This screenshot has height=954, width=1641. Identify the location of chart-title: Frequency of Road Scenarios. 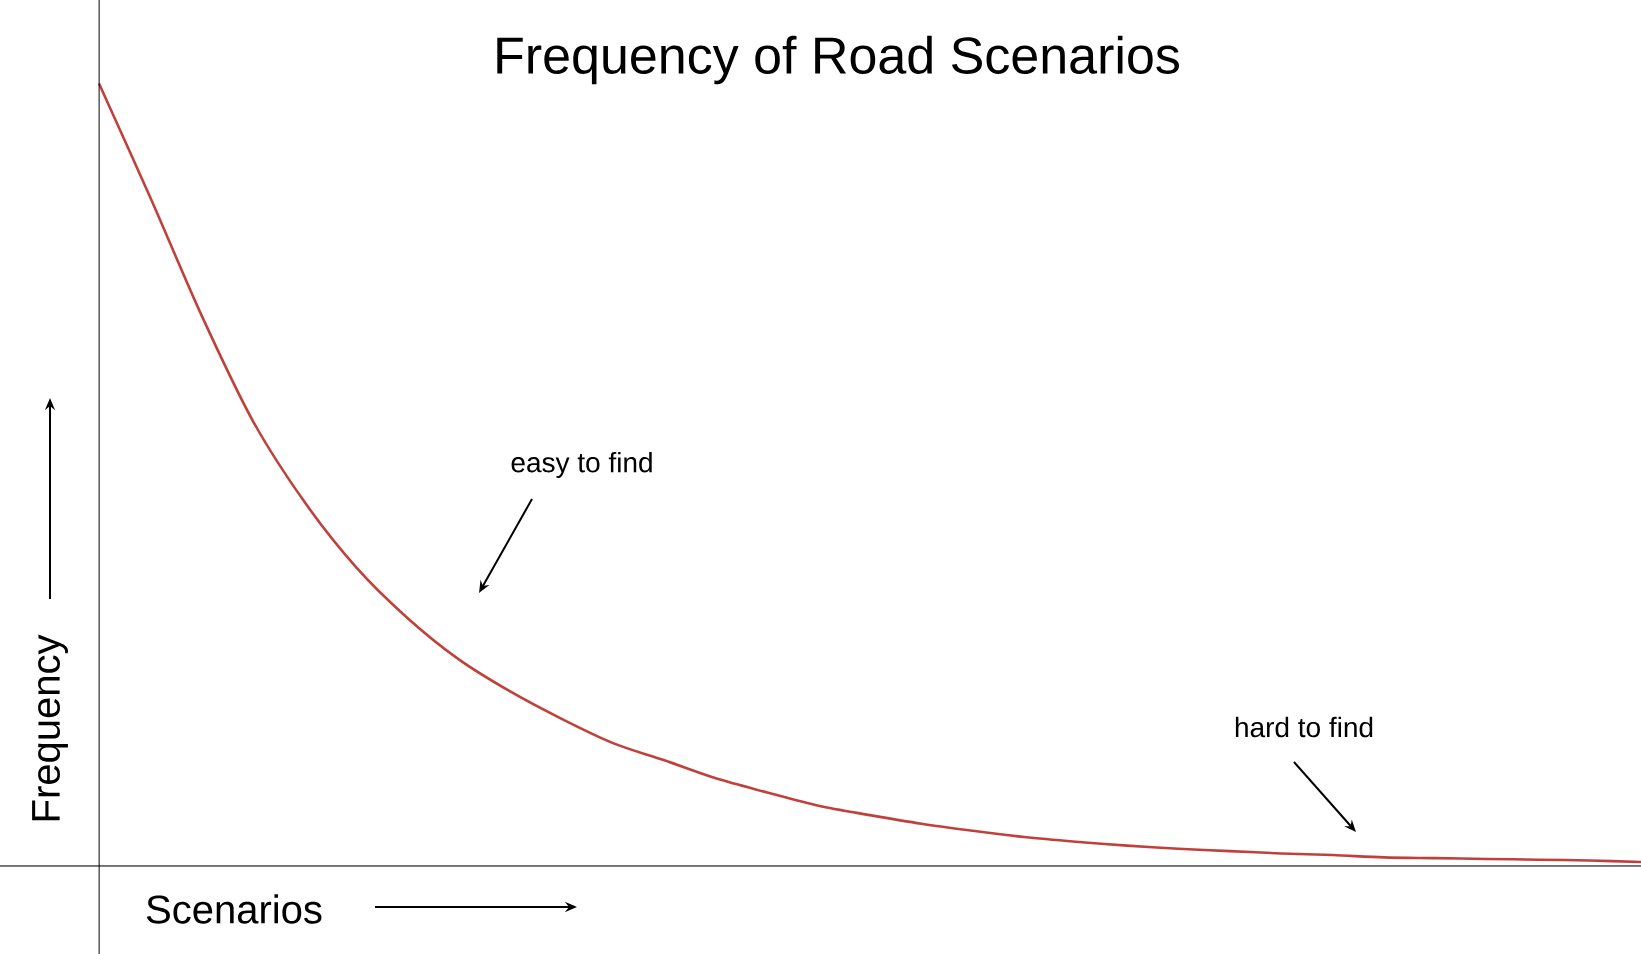
(838, 60).